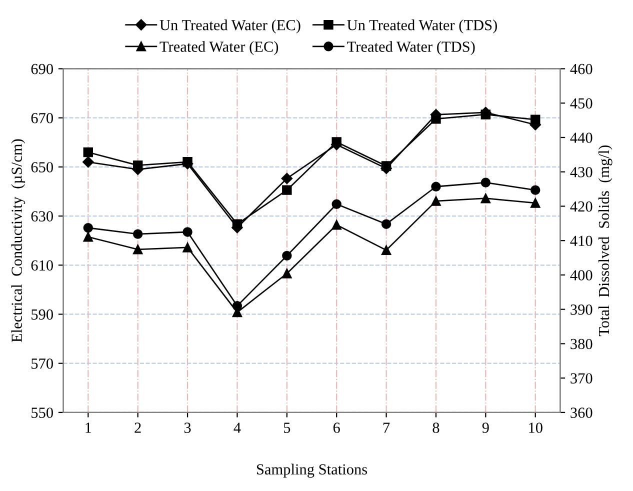 The width and height of the screenshot is (633, 491). I want to click on y2-tick-label: 360, so click(581, 413).